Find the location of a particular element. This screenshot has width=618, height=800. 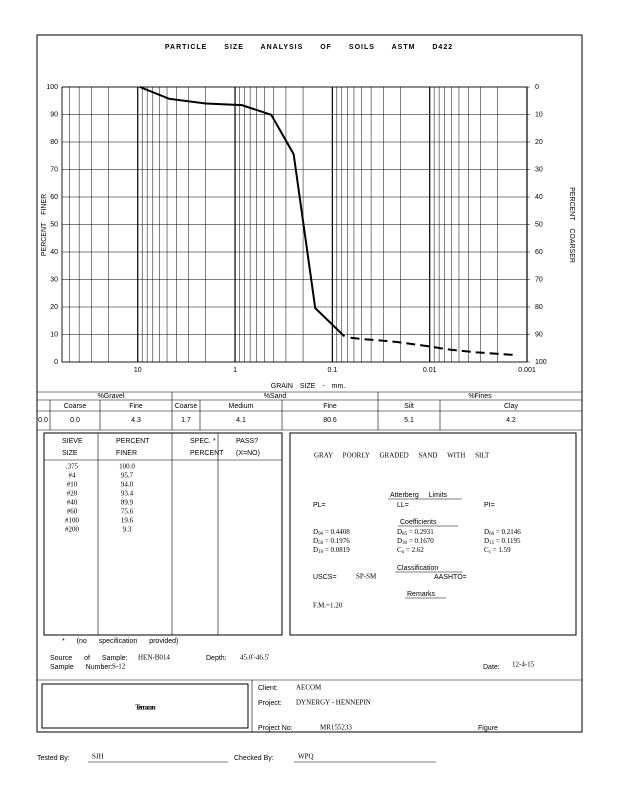

coefficient-subscript: 10 is located at coordinates (321, 552).